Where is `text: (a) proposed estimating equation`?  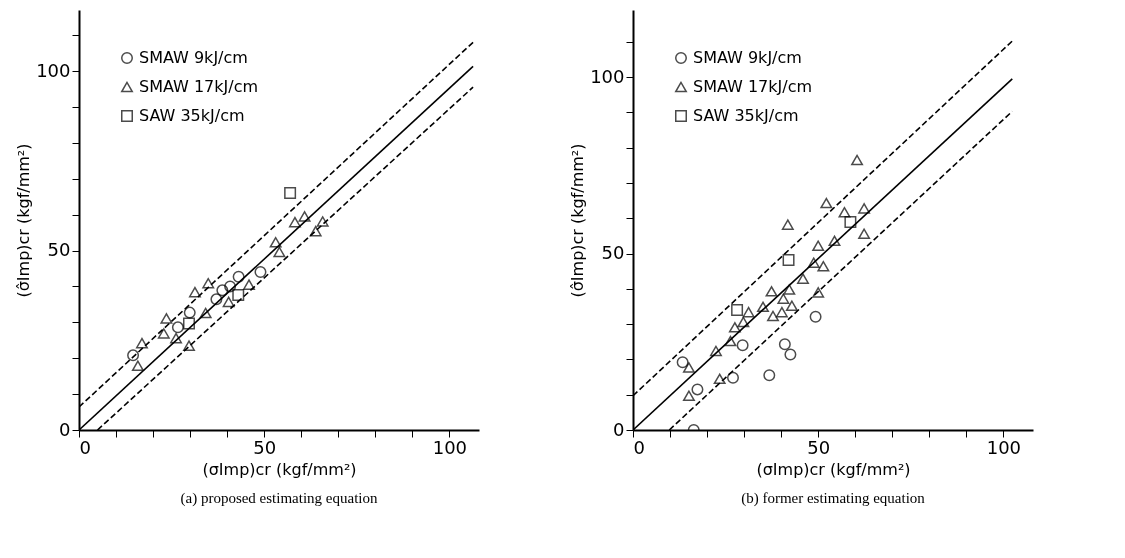 text: (a) proposed estimating equation is located at coordinates (279, 498).